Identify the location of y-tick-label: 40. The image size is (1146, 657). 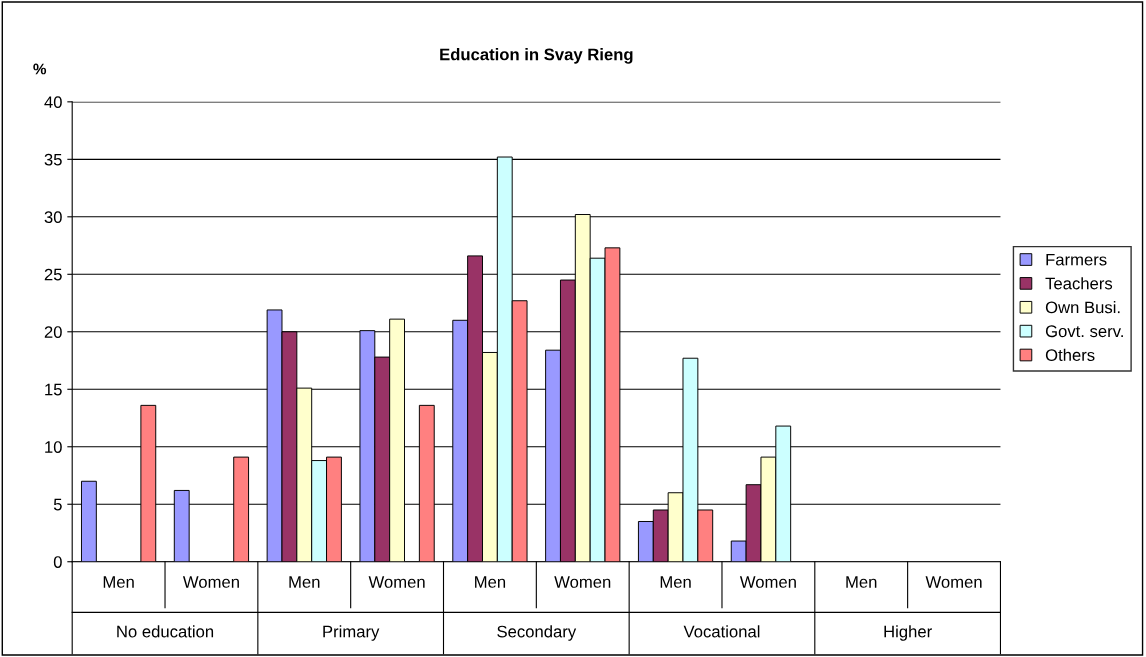
(53, 102).